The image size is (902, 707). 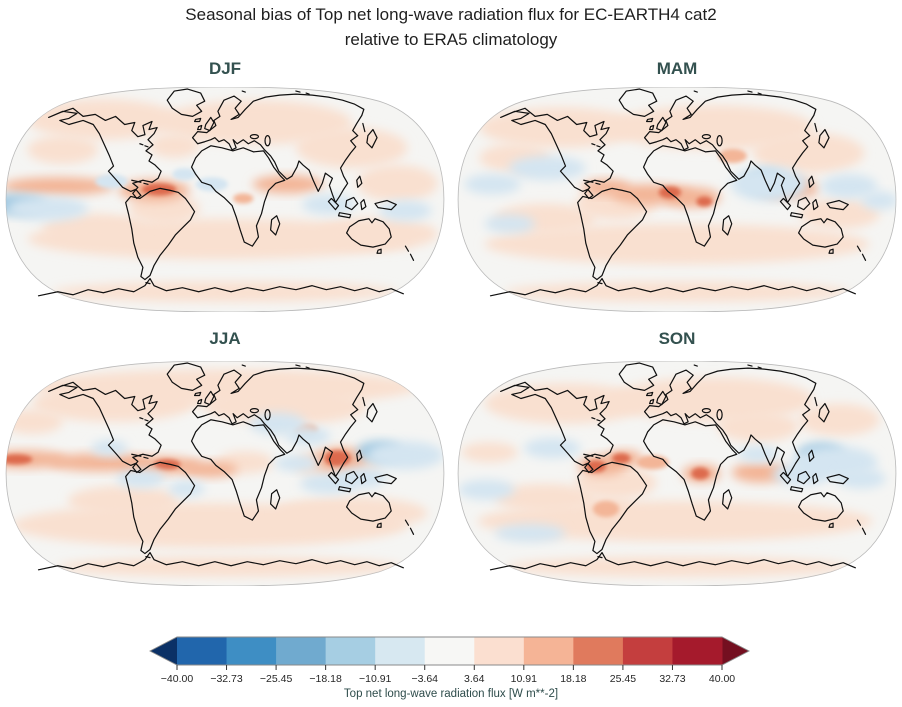 What do you see at coordinates (722, 679) in the screenshot?
I see `colorbar-tick-label: 40.00` at bounding box center [722, 679].